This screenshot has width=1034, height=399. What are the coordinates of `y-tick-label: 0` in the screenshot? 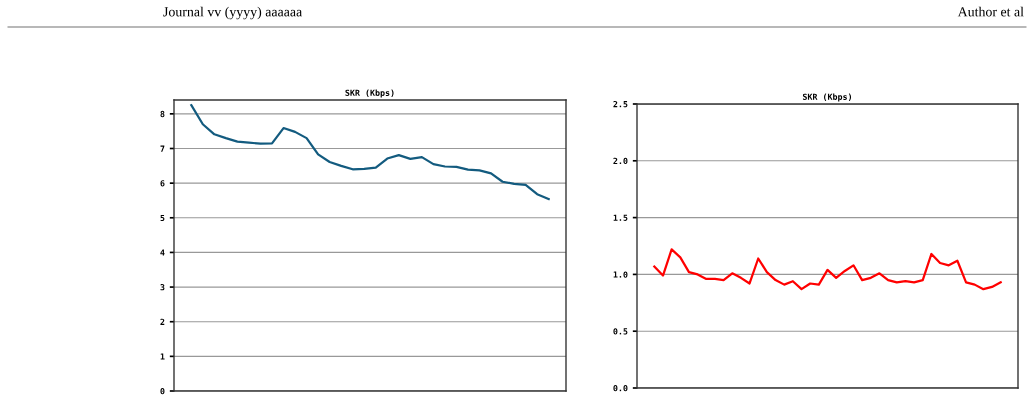 It's located at (162, 391).